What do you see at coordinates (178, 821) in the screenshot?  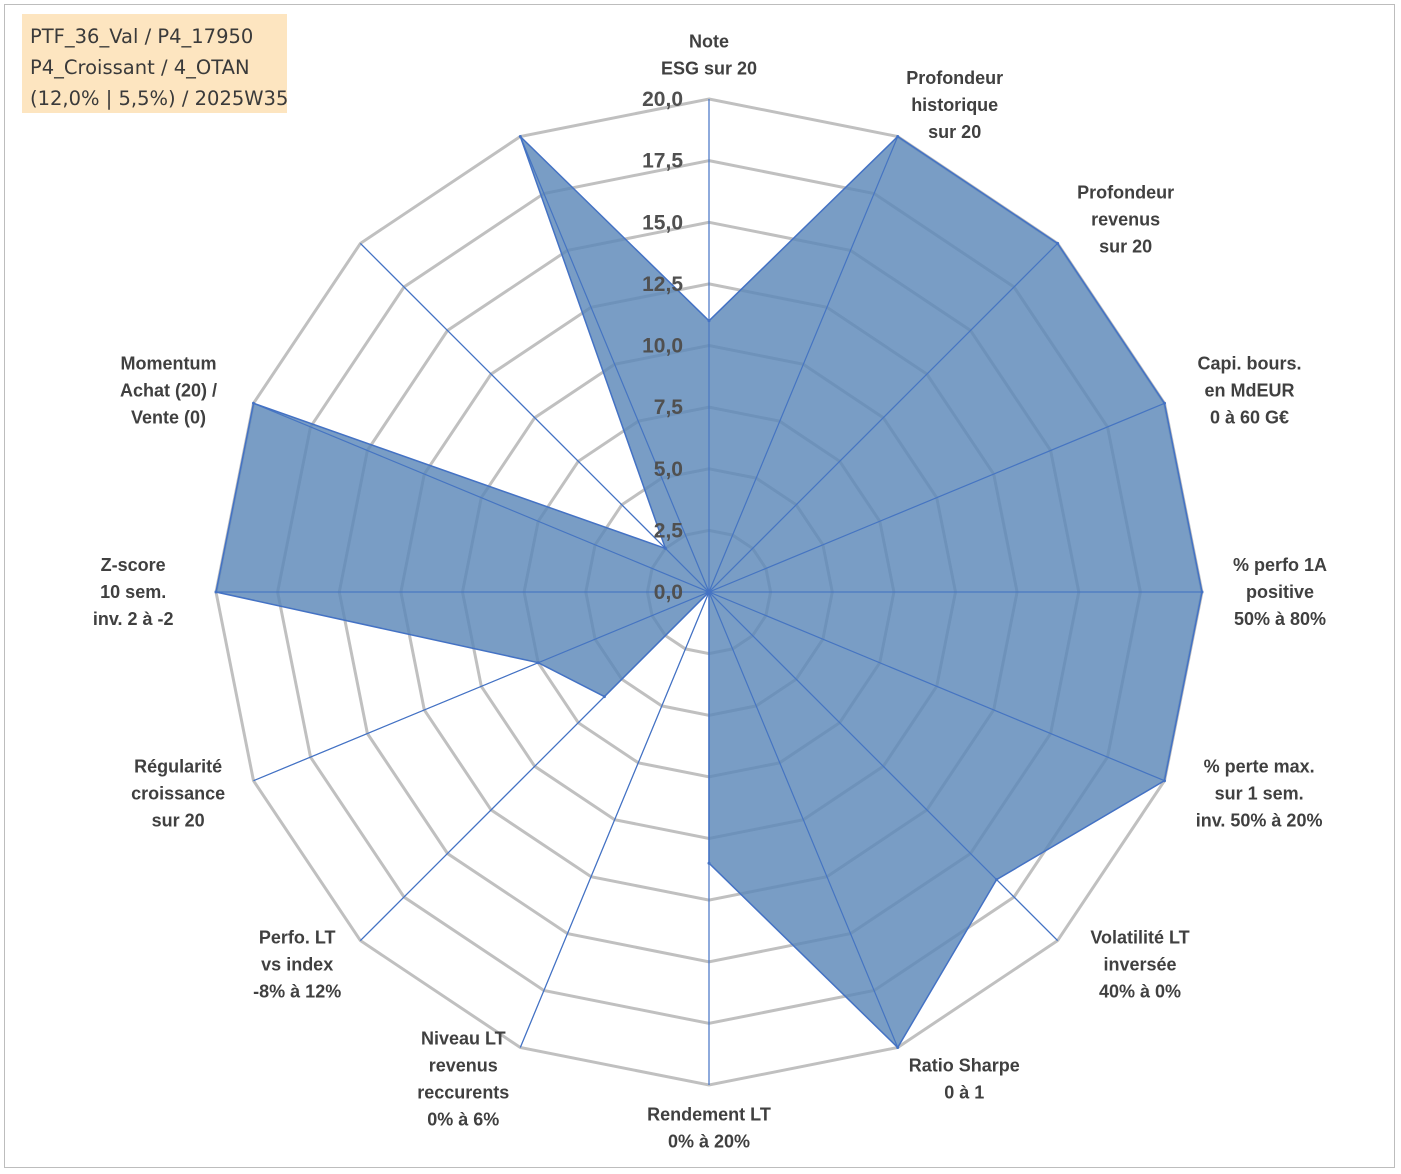 I see `axis-label-11-line-2: sur 20` at bounding box center [178, 821].